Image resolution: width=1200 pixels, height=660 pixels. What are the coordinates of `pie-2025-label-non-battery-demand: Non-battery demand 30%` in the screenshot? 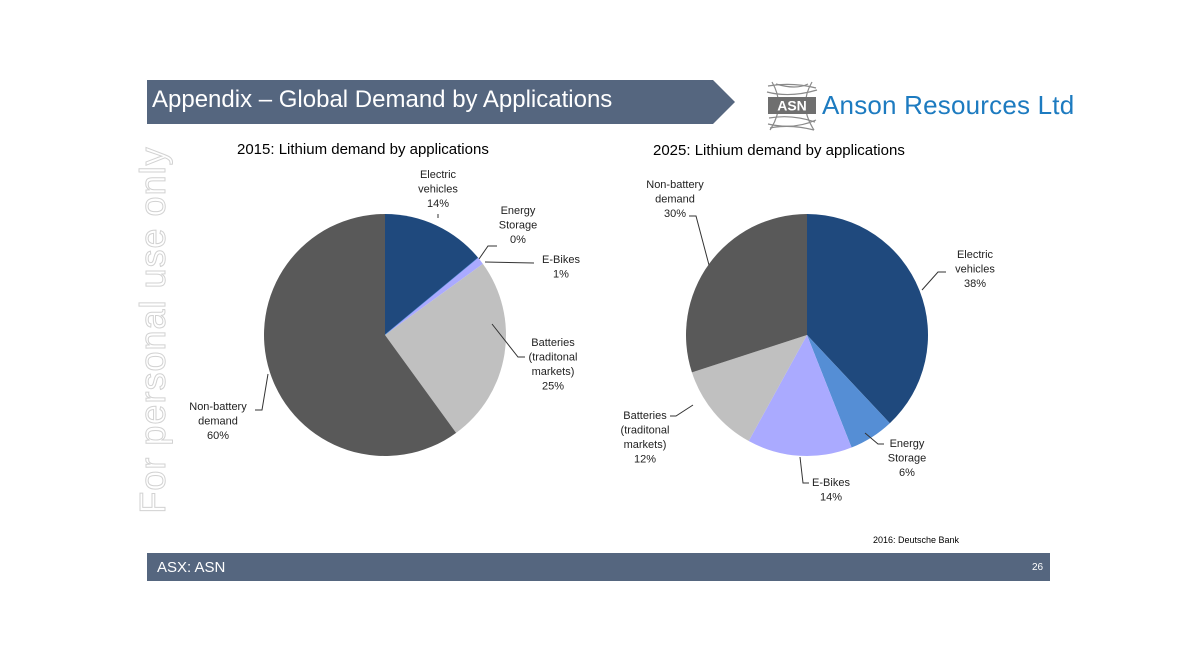 It's located at (675, 199).